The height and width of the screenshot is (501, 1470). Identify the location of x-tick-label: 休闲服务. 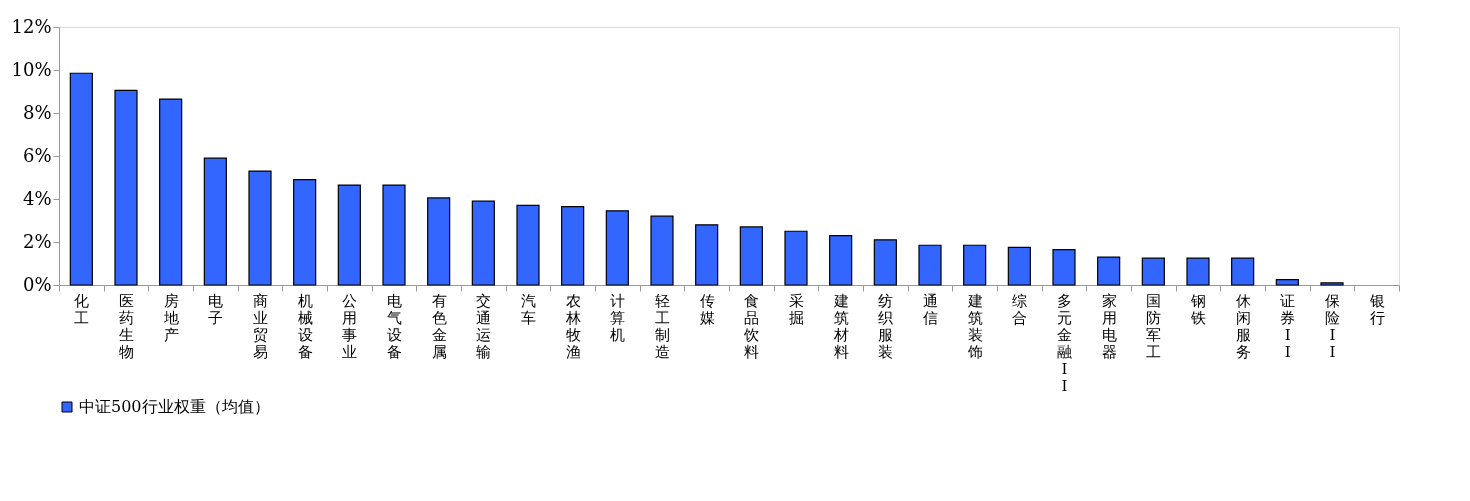
(1243, 326).